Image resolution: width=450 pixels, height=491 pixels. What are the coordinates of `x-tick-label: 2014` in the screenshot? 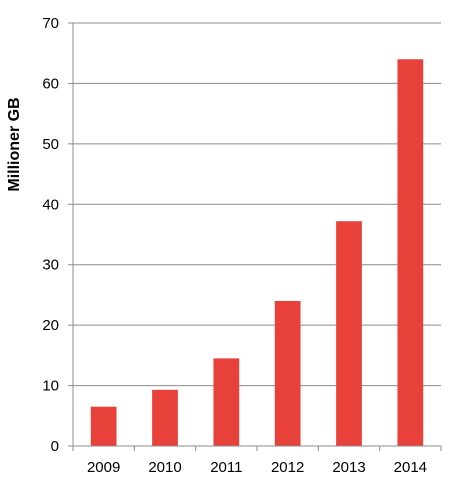 It's located at (410, 467).